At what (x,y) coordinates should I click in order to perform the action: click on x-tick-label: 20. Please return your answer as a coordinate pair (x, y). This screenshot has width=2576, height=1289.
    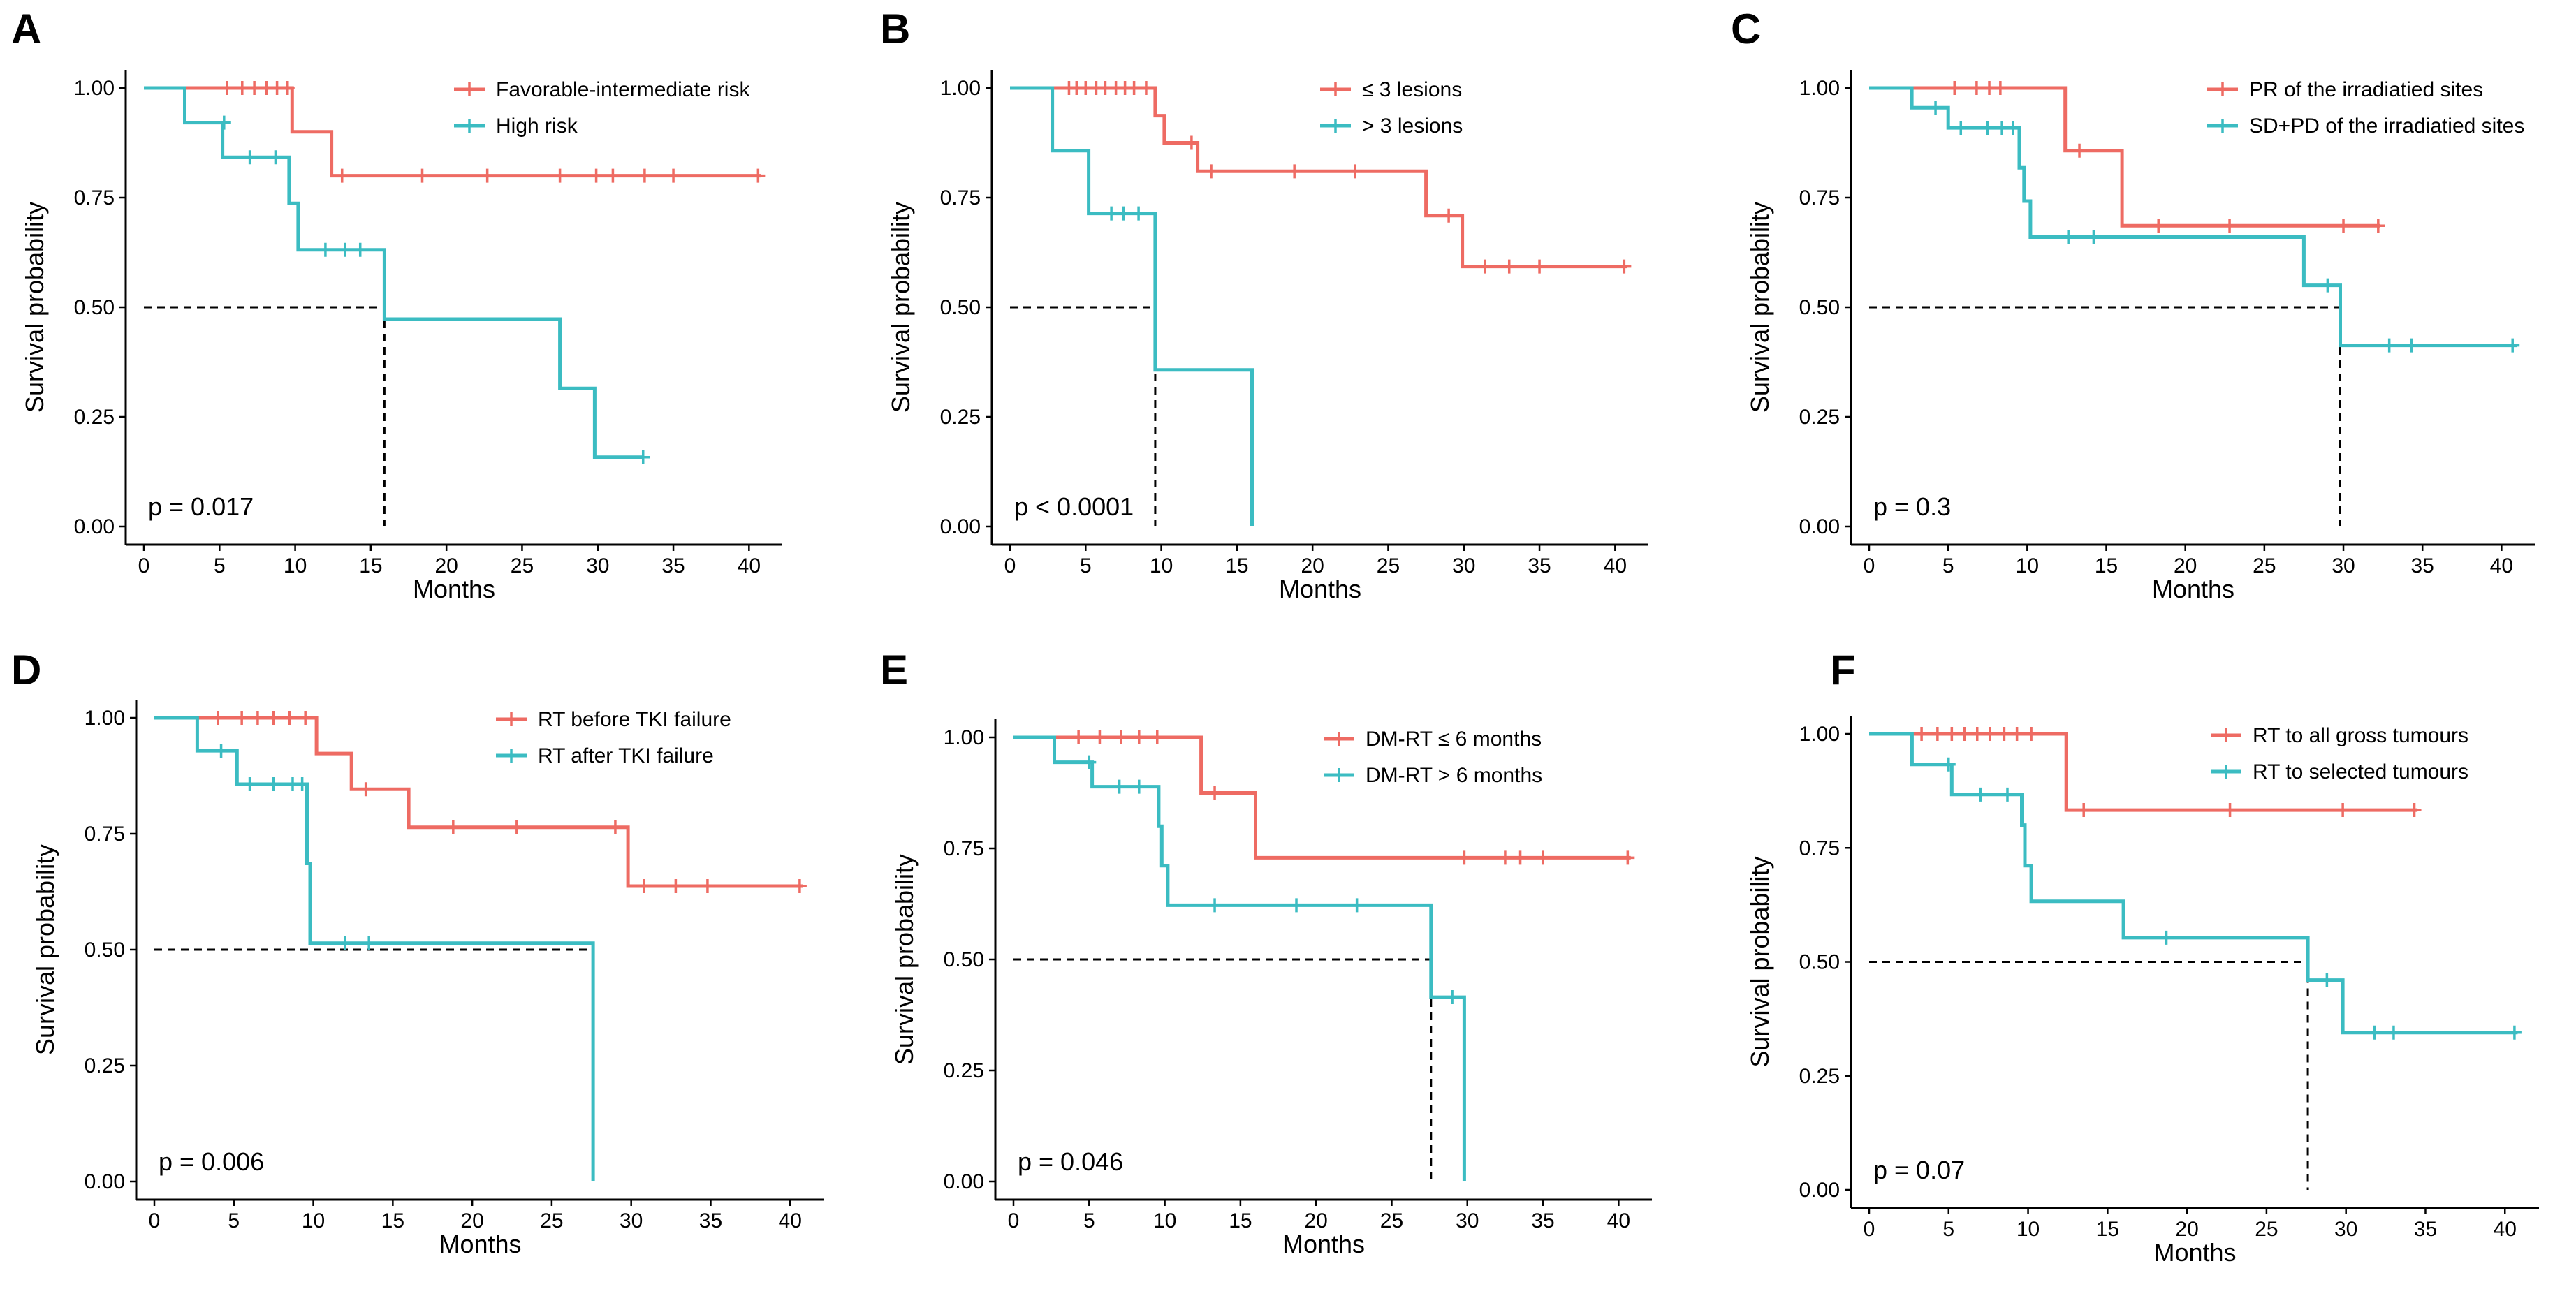
    Looking at the image, I should click on (446, 565).